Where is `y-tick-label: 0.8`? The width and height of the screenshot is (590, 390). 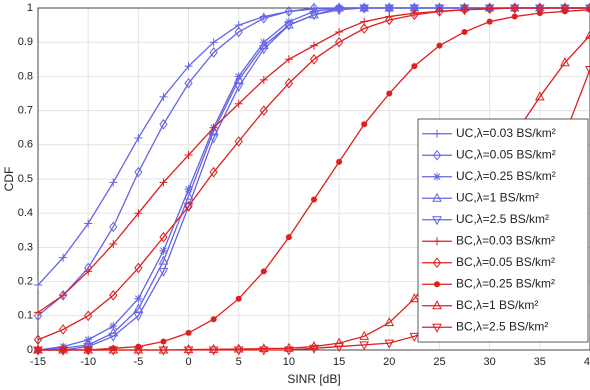
y-tick-label: 0.8 is located at coordinates (25, 76).